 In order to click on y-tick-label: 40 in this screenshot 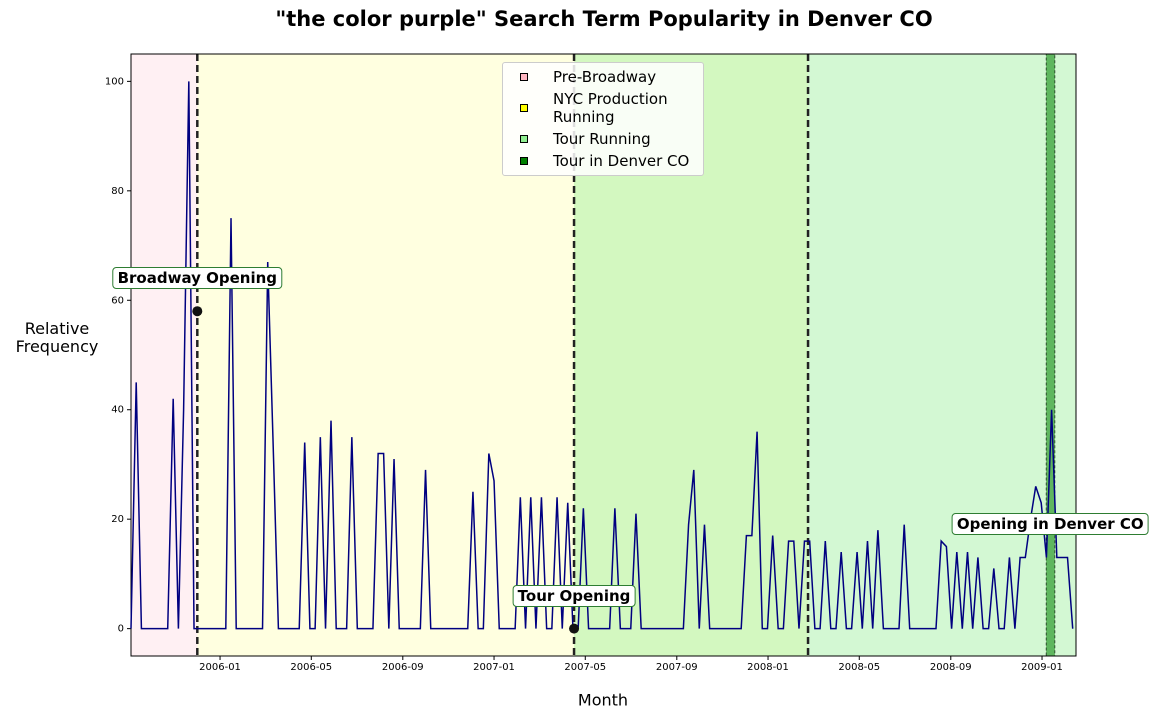, I will do `click(117, 410)`.